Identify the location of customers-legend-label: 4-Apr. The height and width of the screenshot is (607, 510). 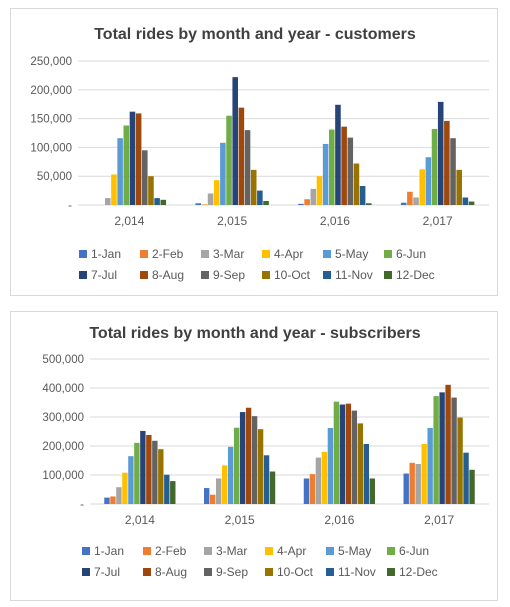
(288, 254).